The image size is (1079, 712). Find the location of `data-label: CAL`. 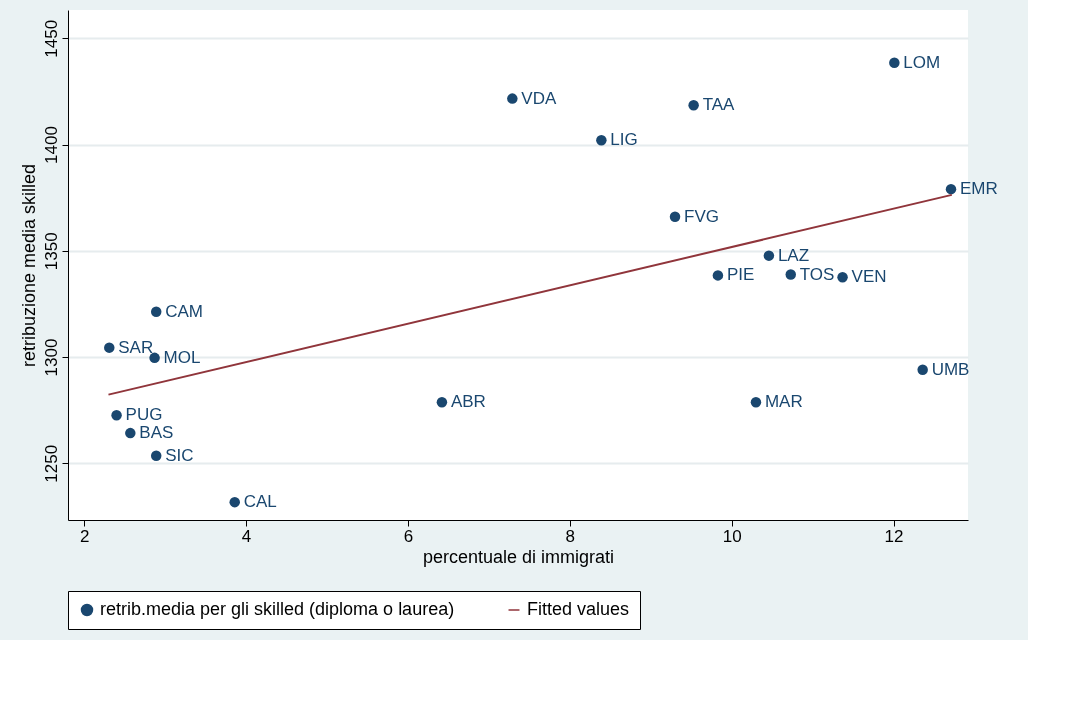

data-label: CAL is located at coordinates (260, 502).